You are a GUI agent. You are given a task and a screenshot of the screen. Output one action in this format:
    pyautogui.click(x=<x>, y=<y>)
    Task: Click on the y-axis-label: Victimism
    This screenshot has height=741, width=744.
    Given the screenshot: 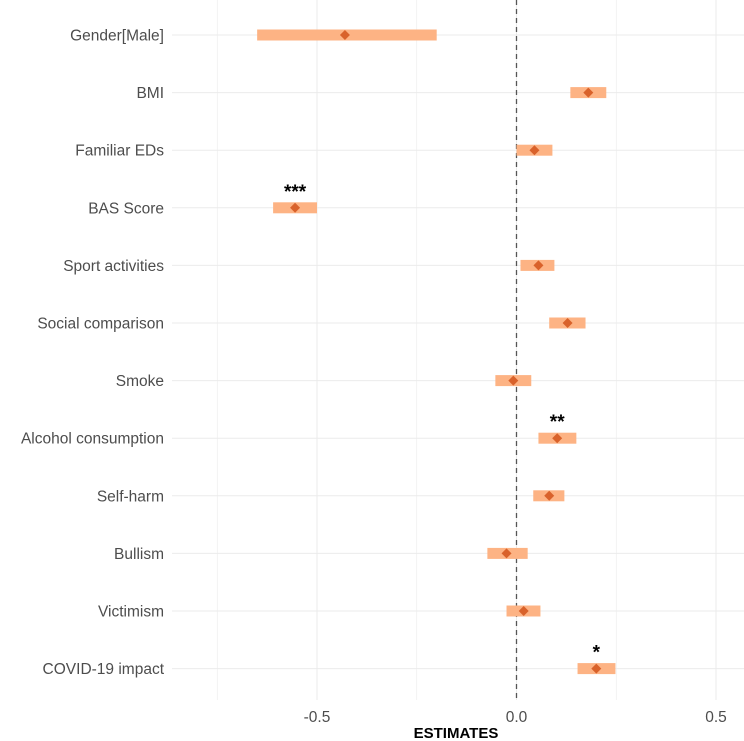 What is the action you would take?
    pyautogui.click(x=131, y=612)
    